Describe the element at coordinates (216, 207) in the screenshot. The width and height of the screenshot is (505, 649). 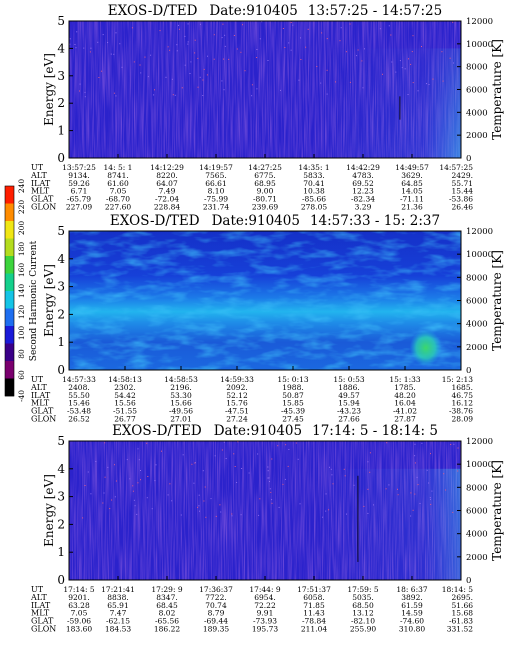
I see `cell-glon: 231.74` at that location.